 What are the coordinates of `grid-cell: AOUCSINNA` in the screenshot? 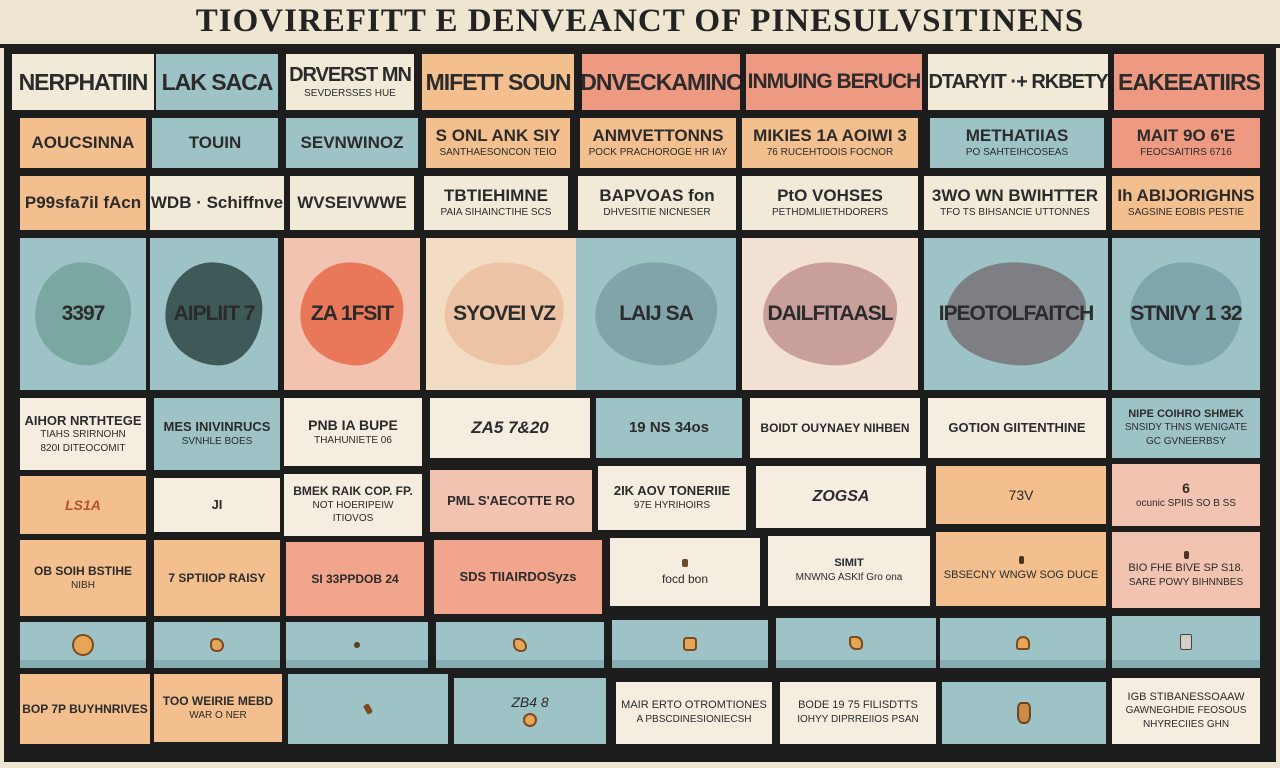 It's located at (83, 143).